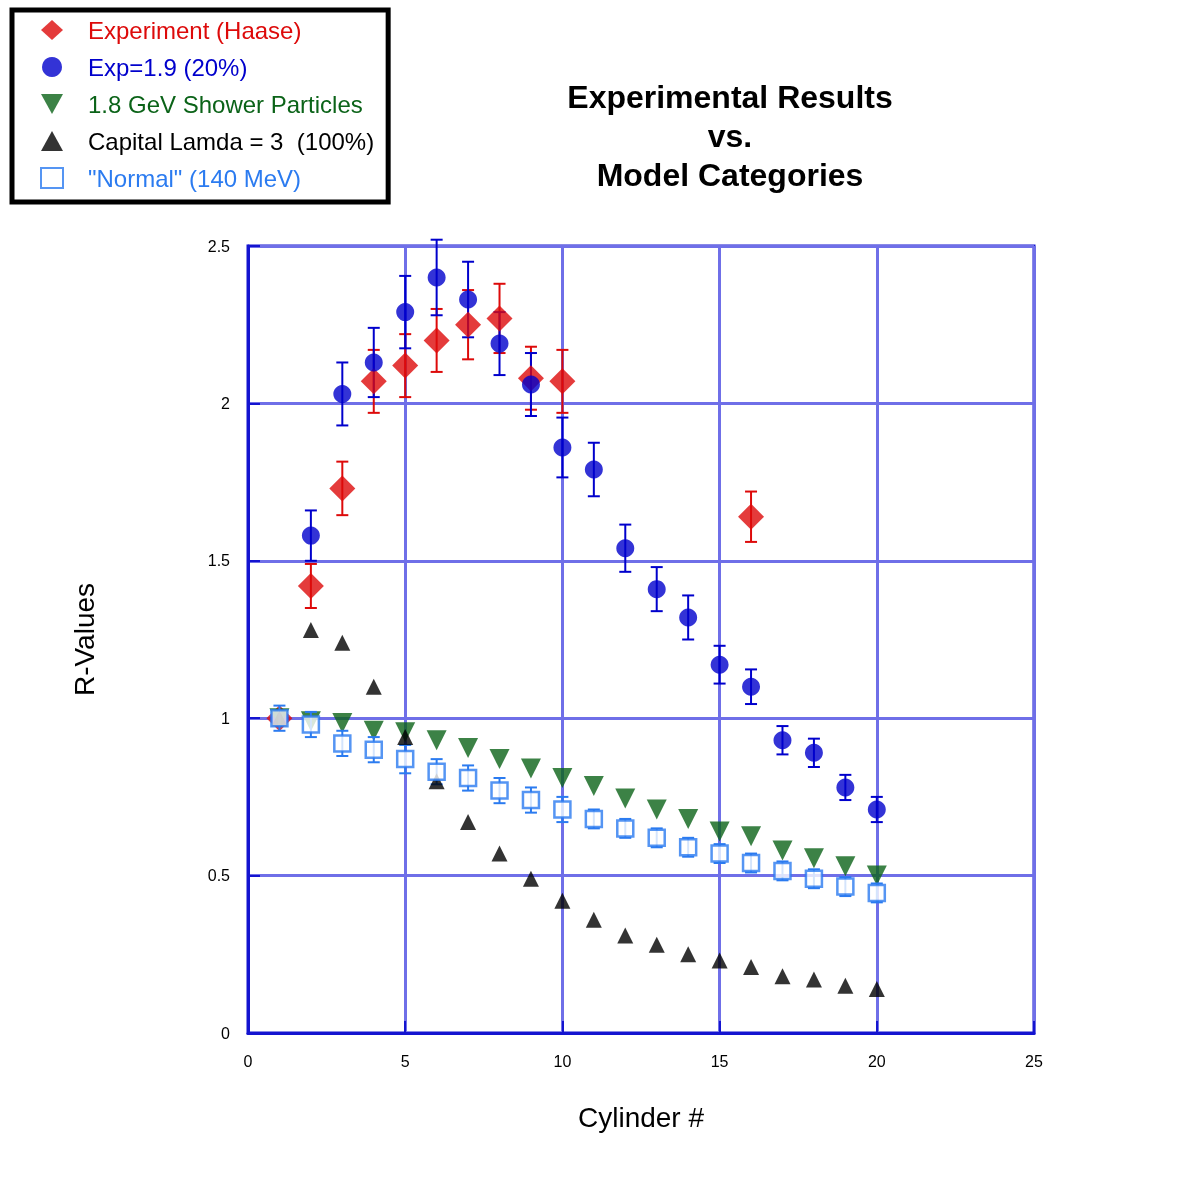 The height and width of the screenshot is (1189, 1193). What do you see at coordinates (562, 1061) in the screenshot?
I see `x-tick-label: 10` at bounding box center [562, 1061].